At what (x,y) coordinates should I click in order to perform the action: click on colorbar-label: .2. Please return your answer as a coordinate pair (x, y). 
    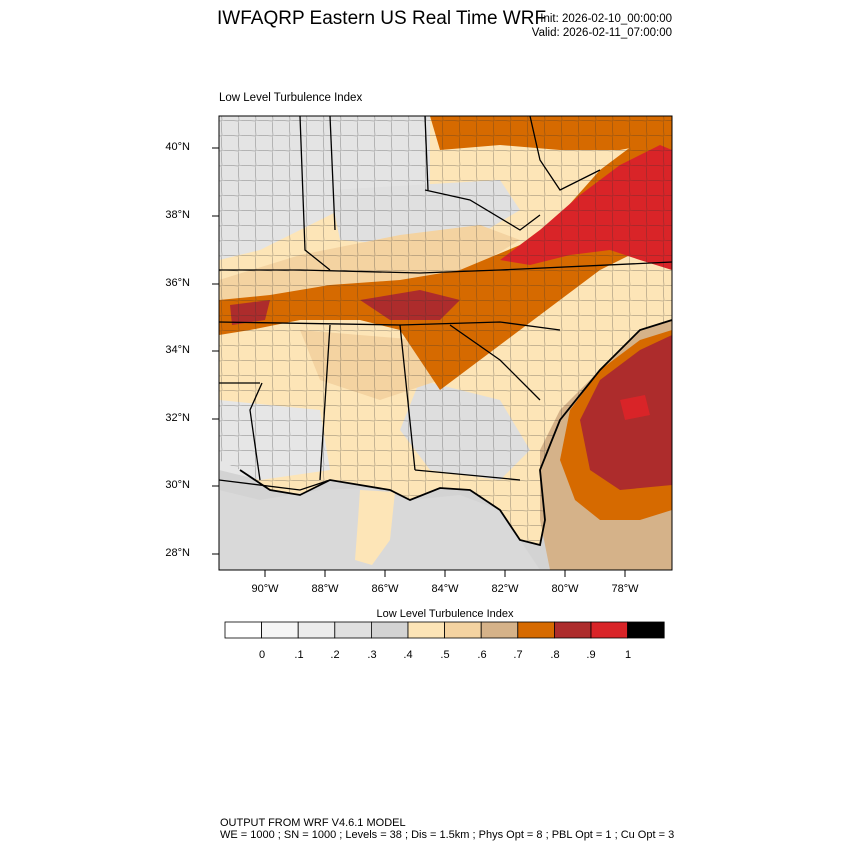
    Looking at the image, I should click on (335, 655).